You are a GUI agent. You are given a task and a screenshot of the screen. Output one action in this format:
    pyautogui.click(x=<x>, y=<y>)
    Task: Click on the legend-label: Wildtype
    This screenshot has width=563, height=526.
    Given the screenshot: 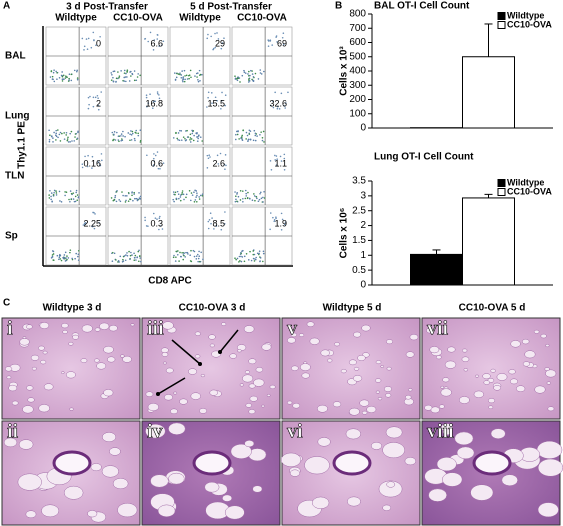 What is the action you would take?
    pyautogui.click(x=525, y=15)
    